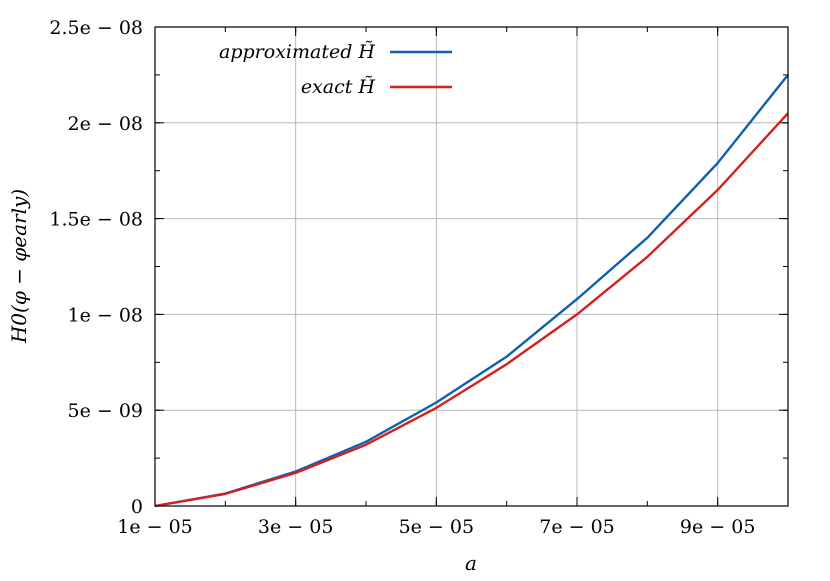  What do you see at coordinates (335, 69) in the screenshot?
I see `legend: approximated H̃ exact H̃` at bounding box center [335, 69].